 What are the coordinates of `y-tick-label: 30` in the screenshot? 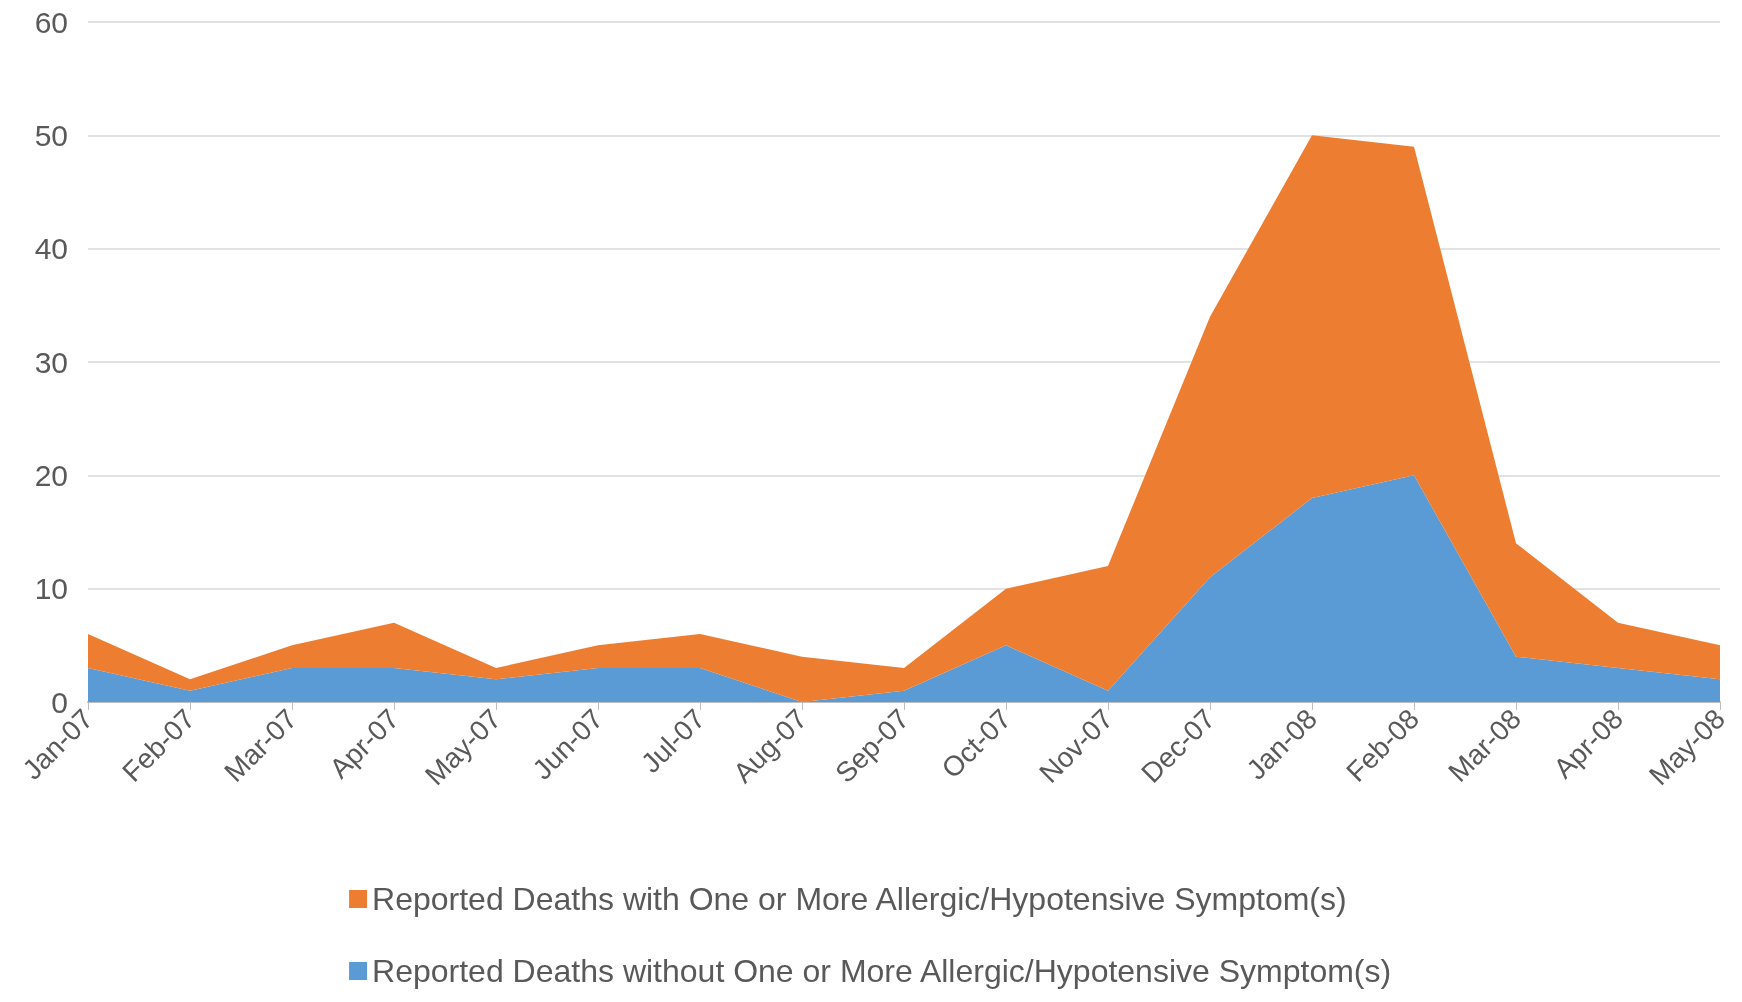 It's located at (51, 362).